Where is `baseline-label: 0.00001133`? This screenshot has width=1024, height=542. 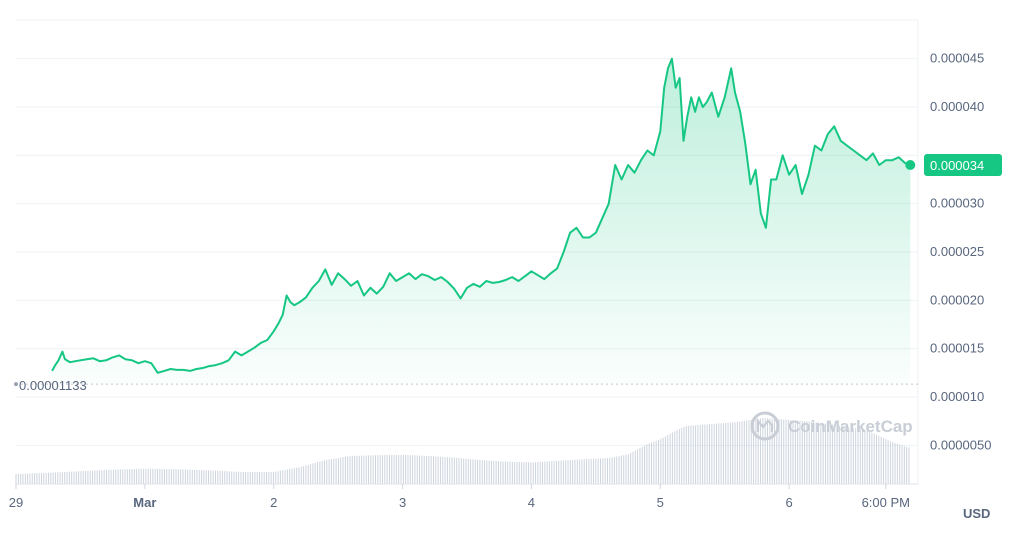 baseline-label: 0.00001133 is located at coordinates (53, 385).